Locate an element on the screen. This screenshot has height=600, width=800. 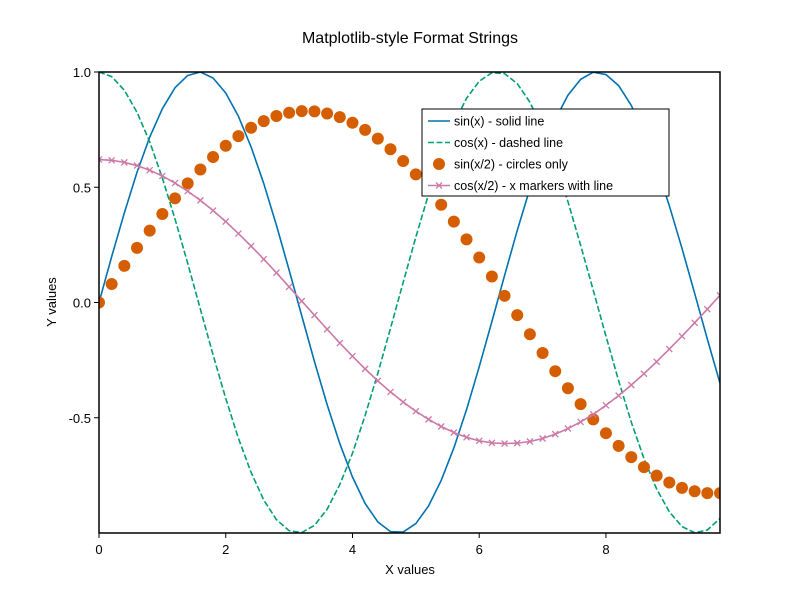
y-tick-label: -0.5 is located at coordinates (80, 418).